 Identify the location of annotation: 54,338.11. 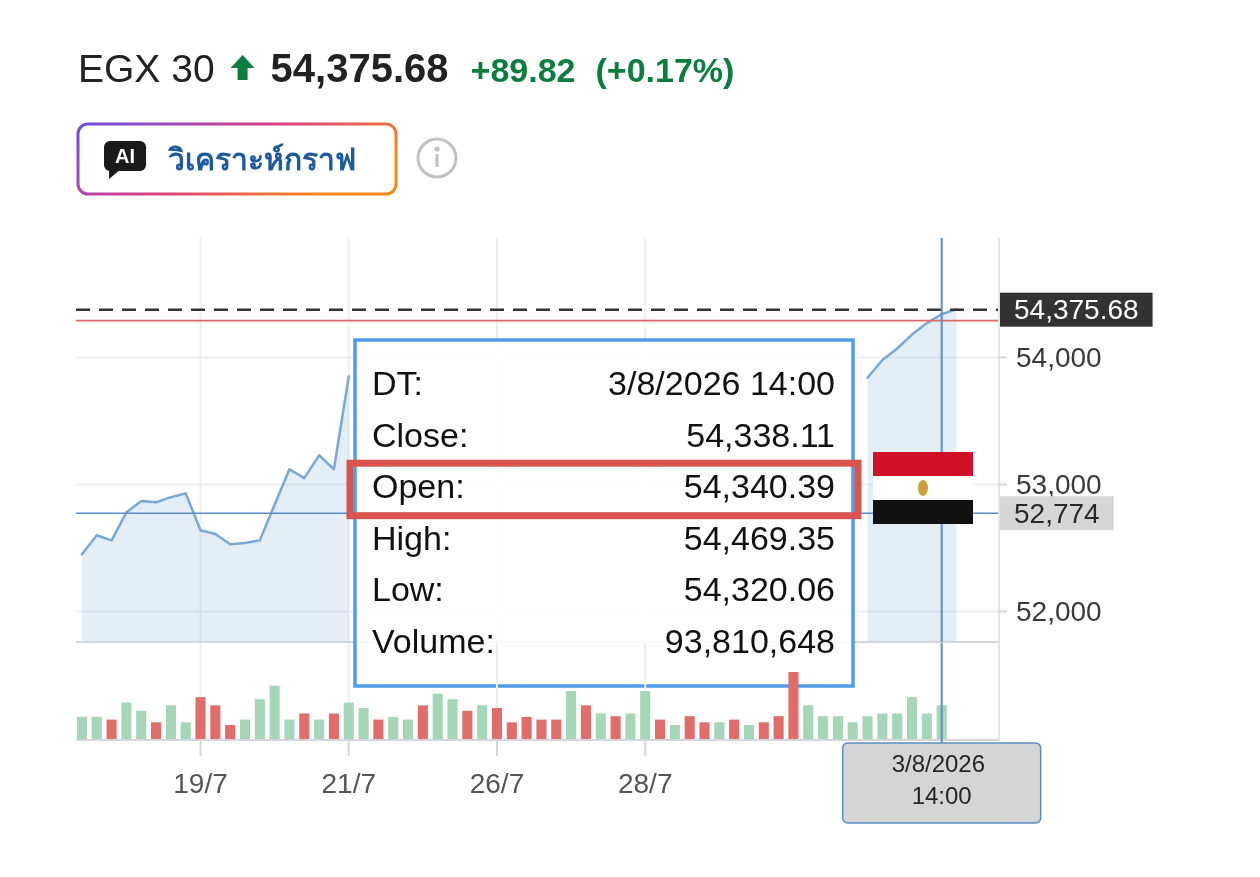
(760, 434).